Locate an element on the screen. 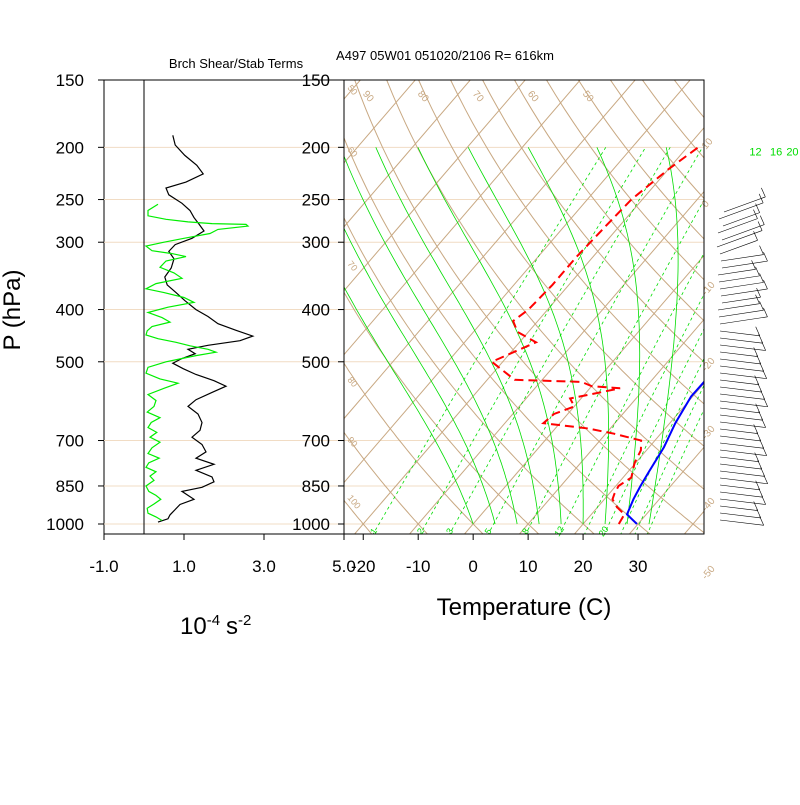  mixing-ratio-label: 16 is located at coordinates (776, 153).